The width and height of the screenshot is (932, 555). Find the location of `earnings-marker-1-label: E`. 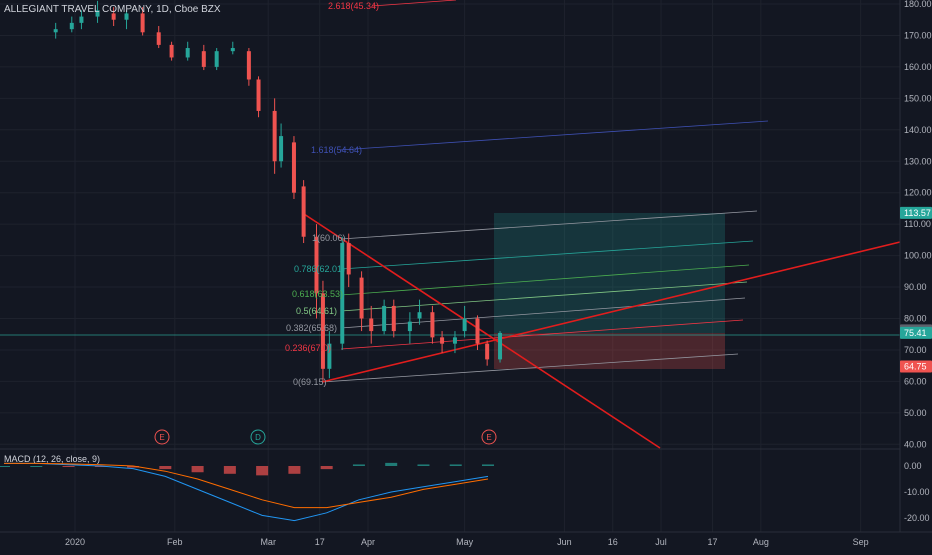

earnings-marker-1-label: E is located at coordinates (161, 437).